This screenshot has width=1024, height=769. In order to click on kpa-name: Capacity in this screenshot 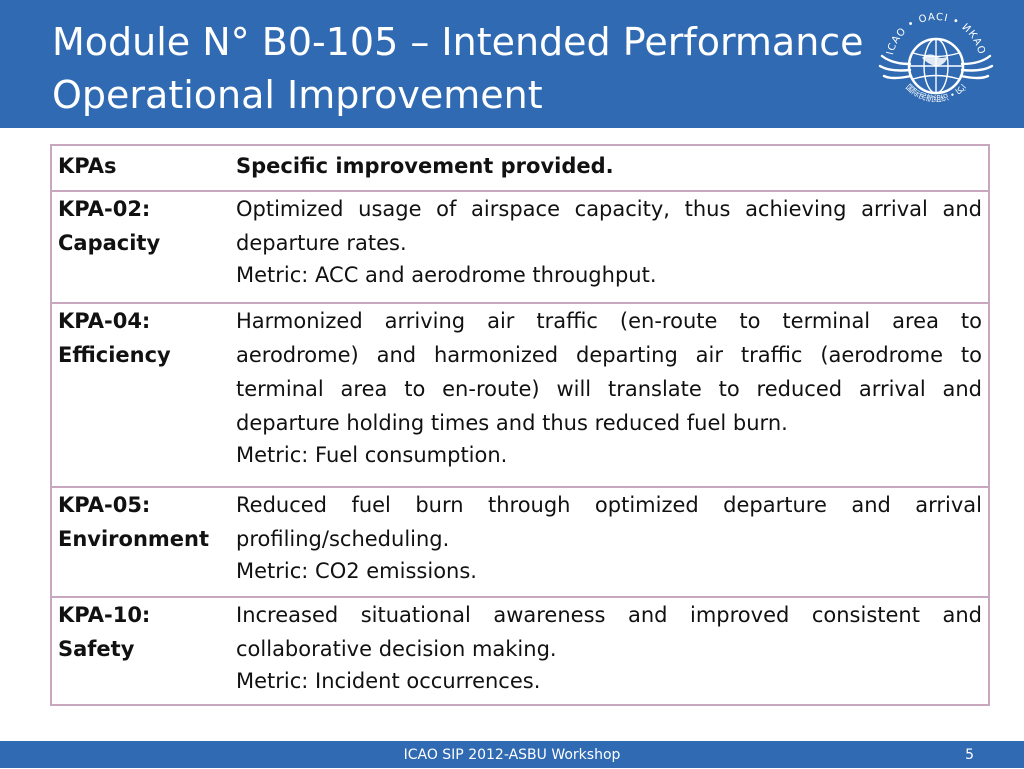, I will do `click(109, 243)`.